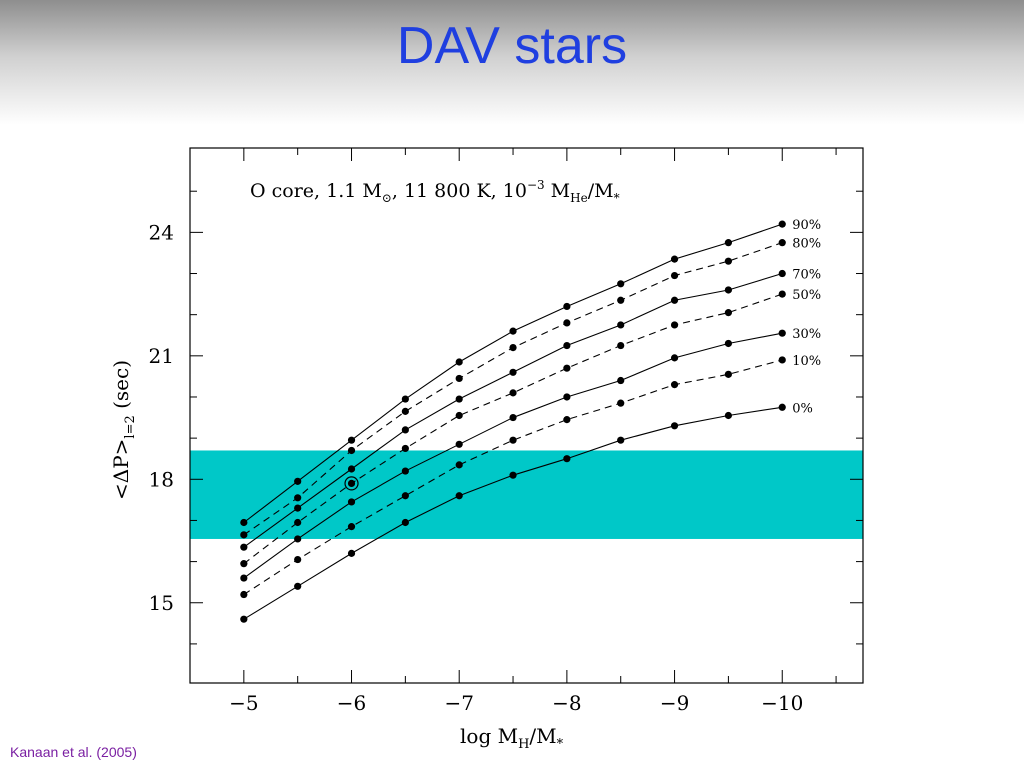 This screenshot has width=1024, height=768. Describe the element at coordinates (802, 408) in the screenshot. I see `series-label: 0%` at that location.